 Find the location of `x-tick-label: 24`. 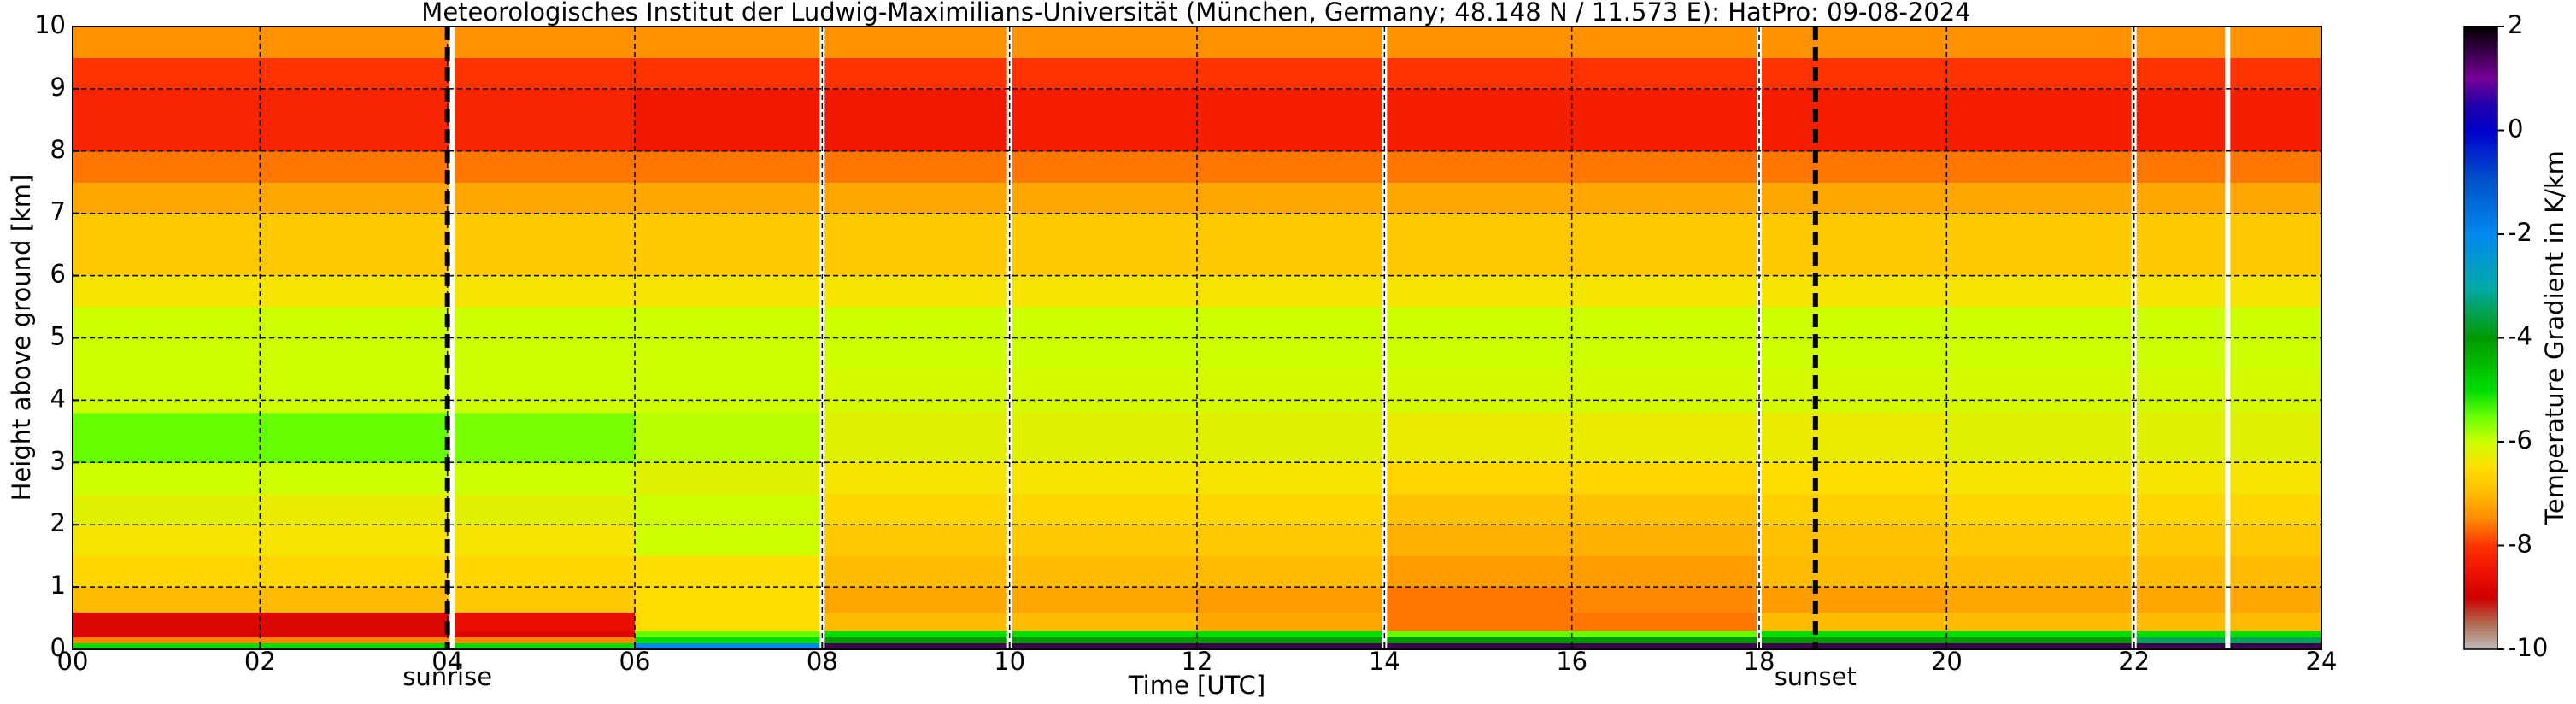

x-tick-label: 24 is located at coordinates (2322, 661).